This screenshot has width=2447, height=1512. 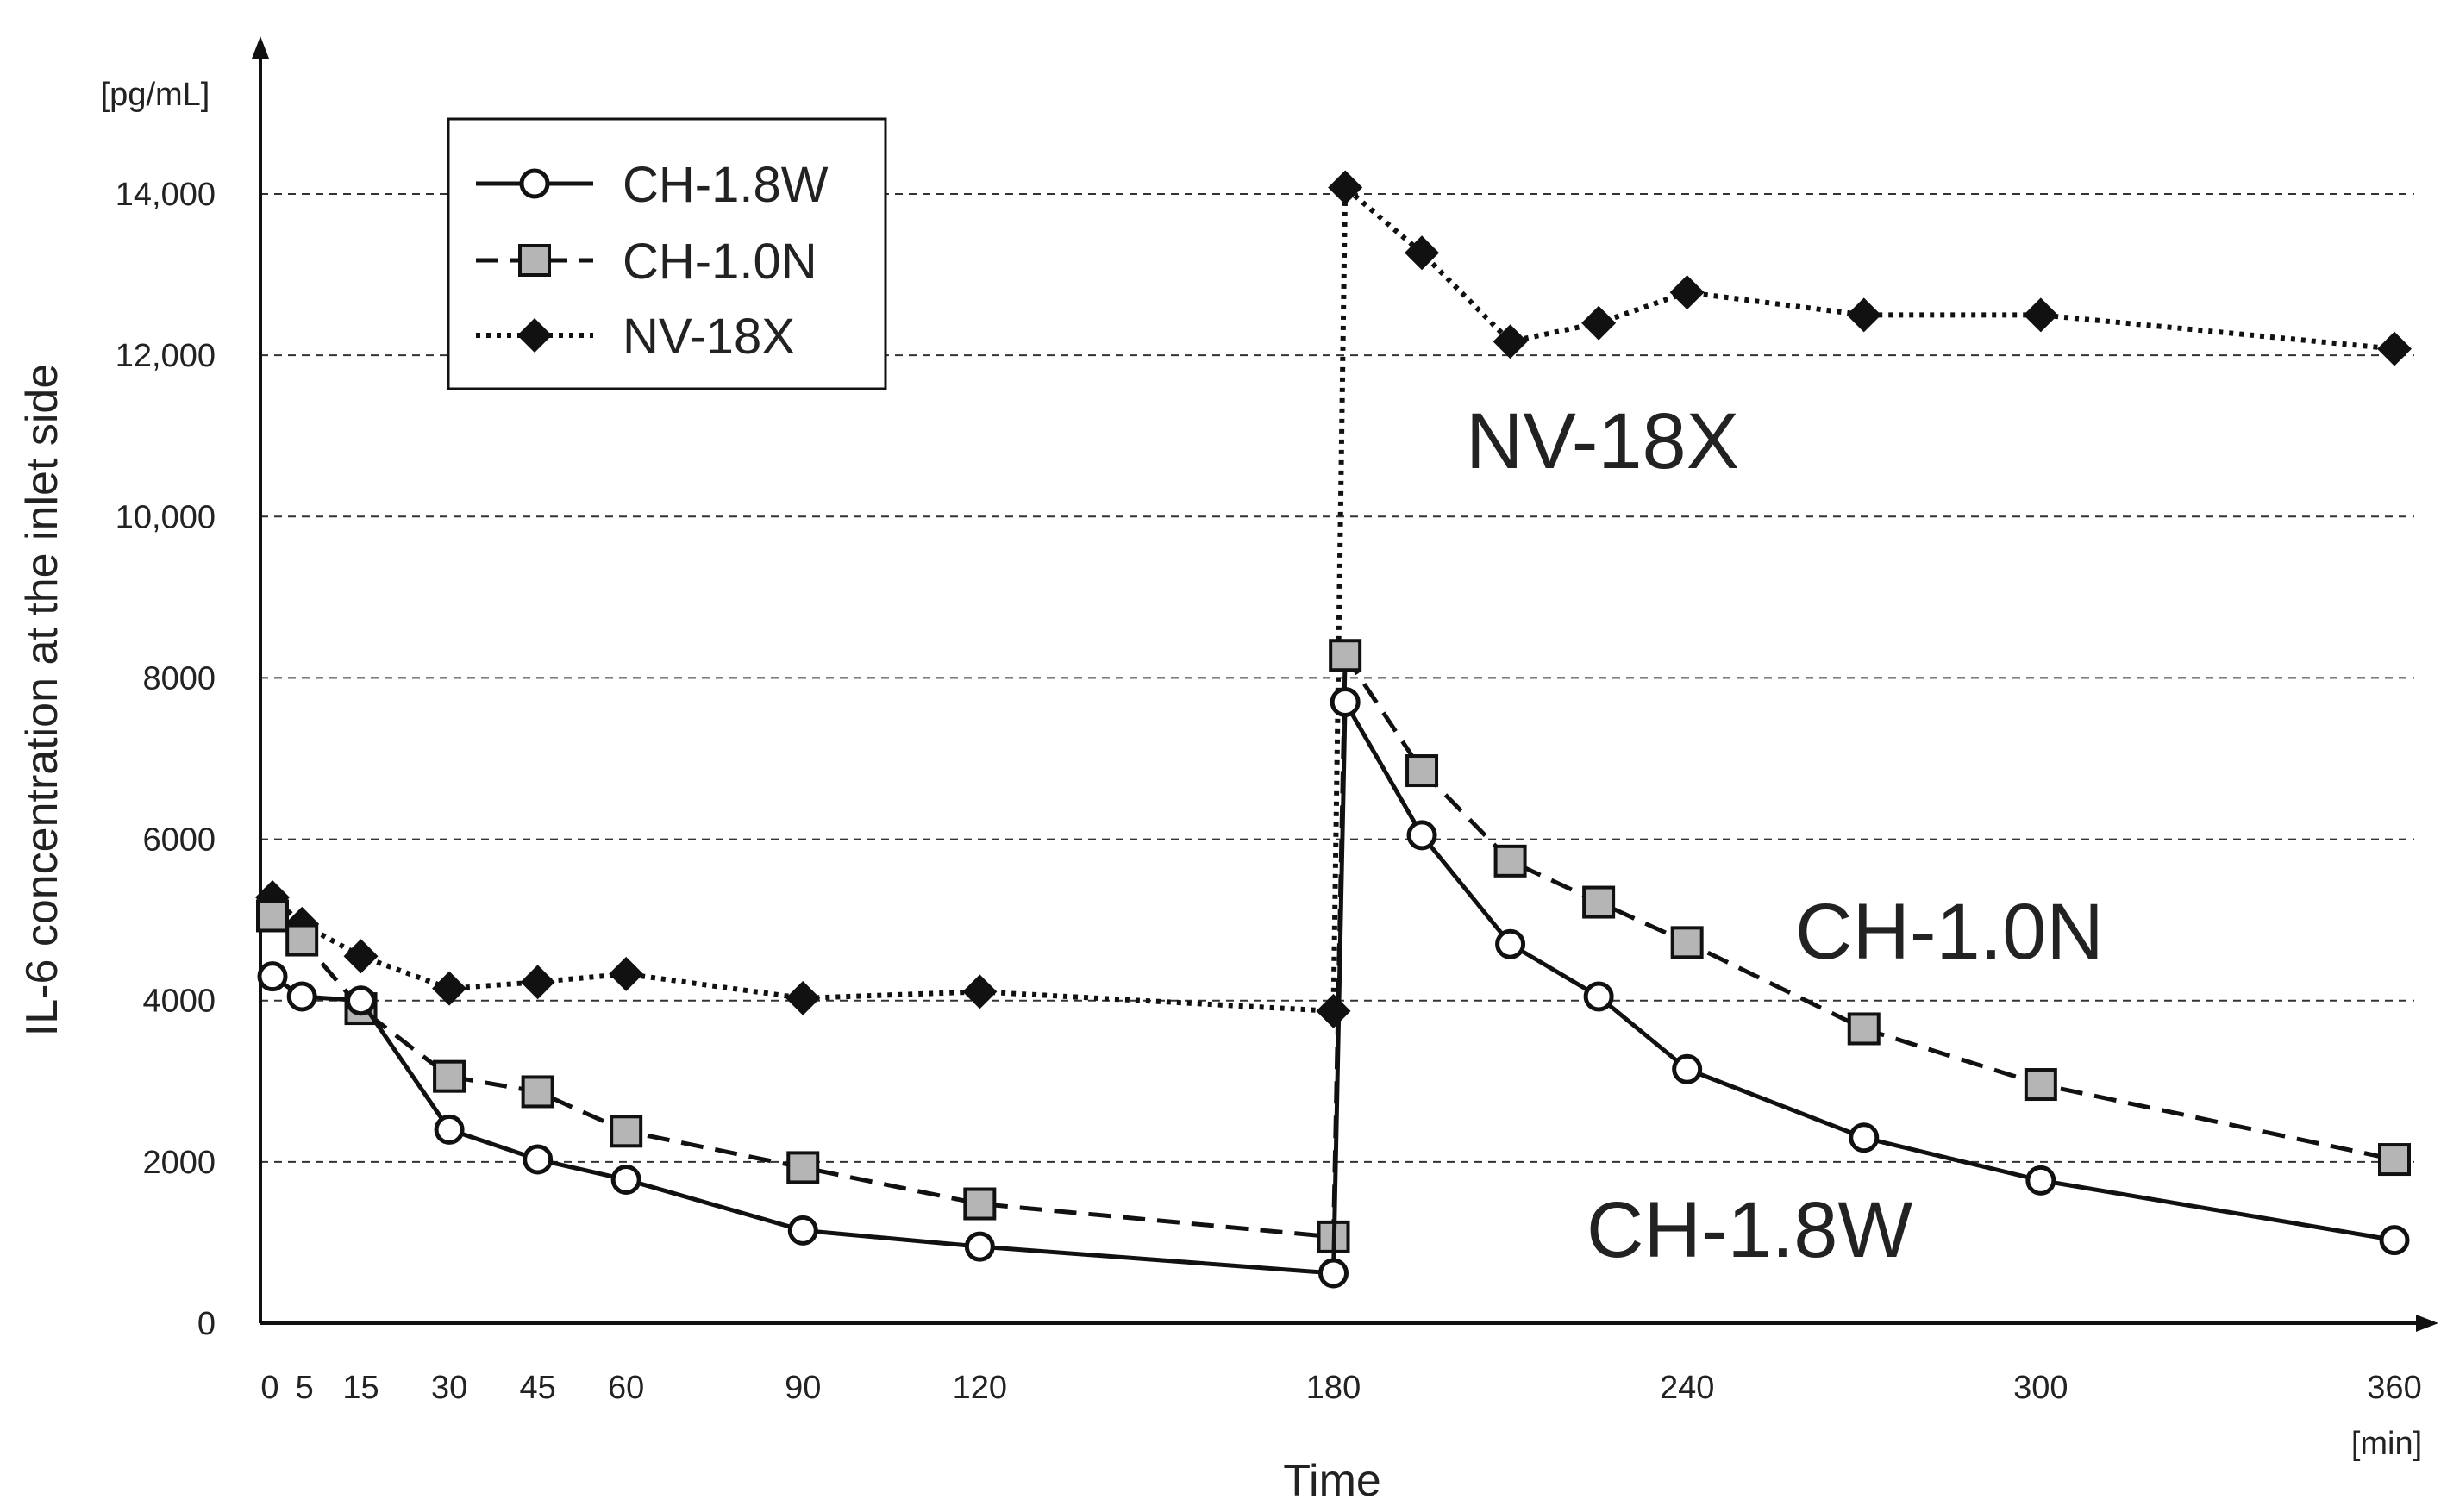 What do you see at coordinates (726, 185) in the screenshot?
I see `legend-label-ch-1-8w: CH-1.8W` at bounding box center [726, 185].